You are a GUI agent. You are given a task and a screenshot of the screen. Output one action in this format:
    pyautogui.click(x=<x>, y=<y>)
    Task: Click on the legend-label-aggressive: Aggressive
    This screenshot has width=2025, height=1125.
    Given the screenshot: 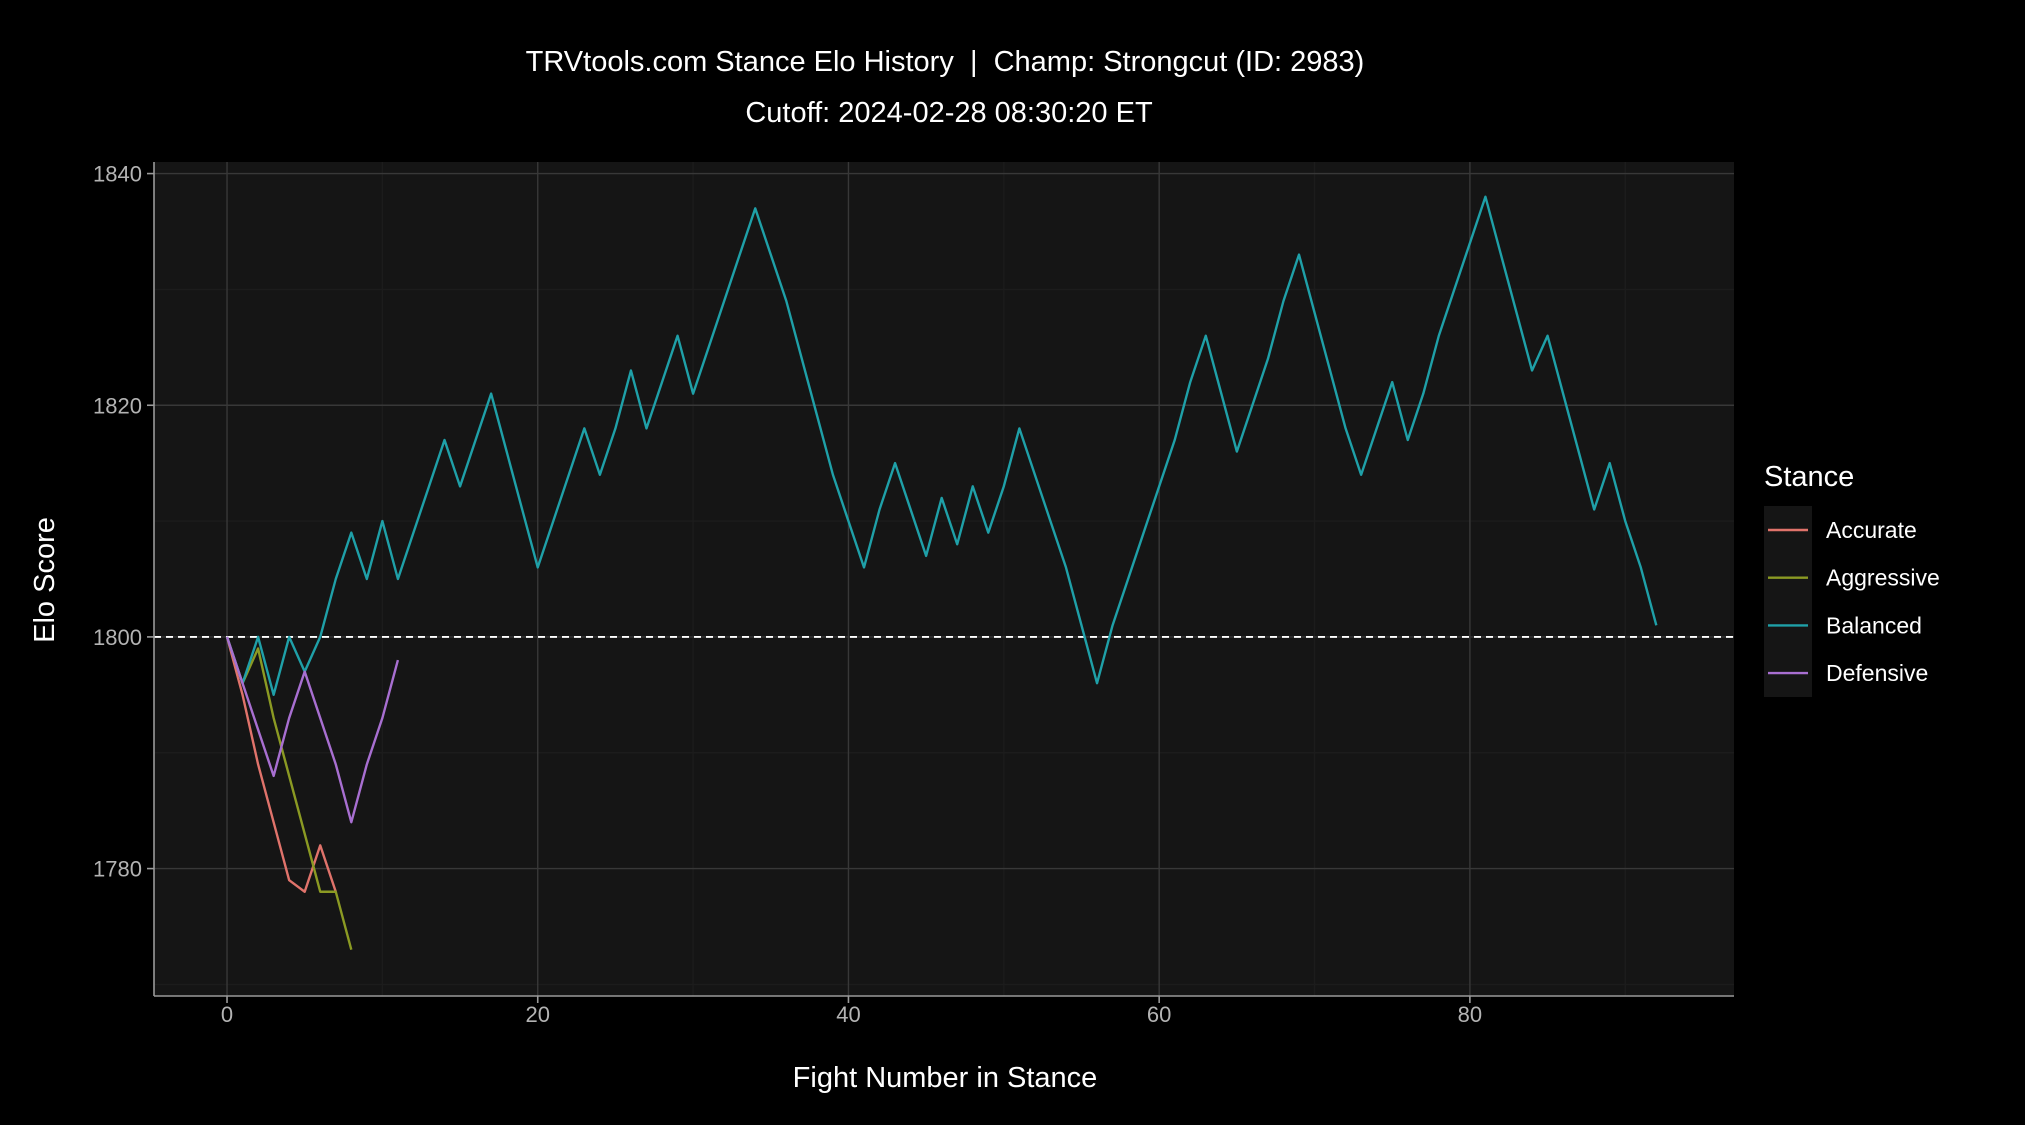 What is the action you would take?
    pyautogui.click(x=1883, y=578)
    